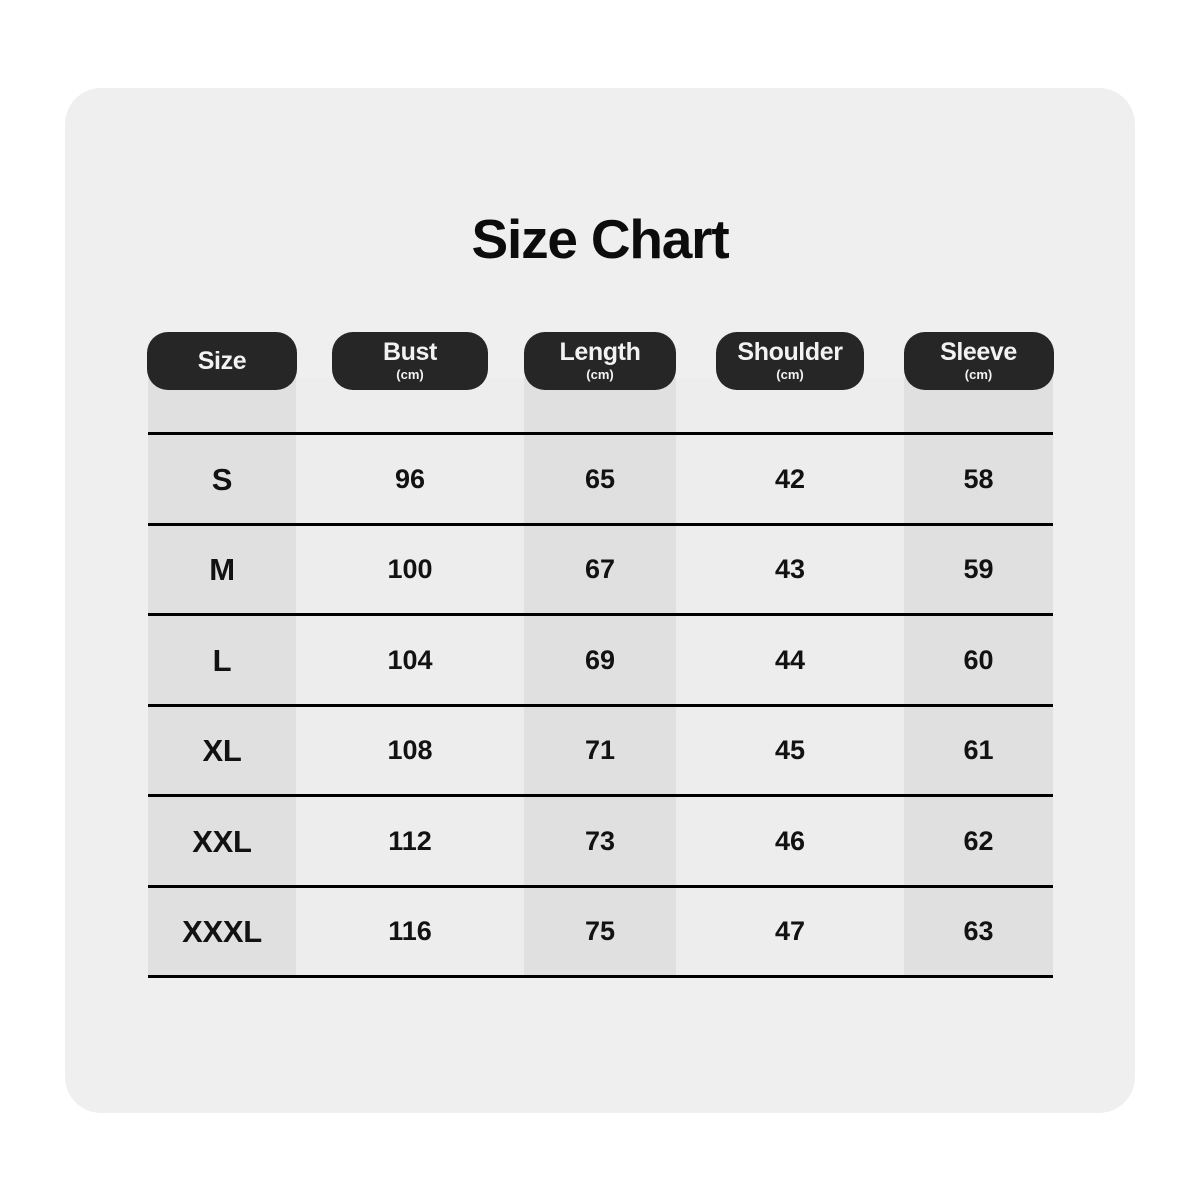 The width and height of the screenshot is (1200, 1200). Describe the element at coordinates (978, 659) in the screenshot. I see `cell-sleeve: 60` at that location.